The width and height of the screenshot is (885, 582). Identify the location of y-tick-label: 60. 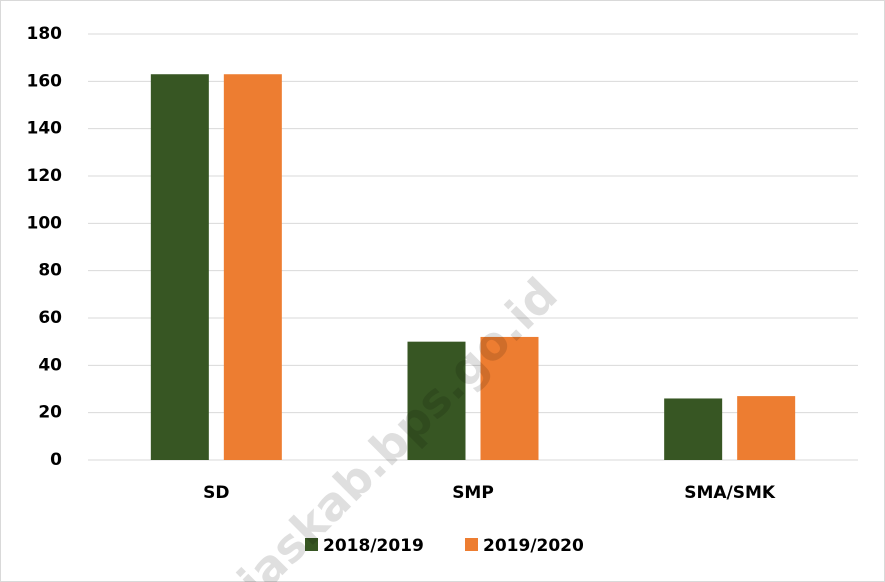
(50, 318).